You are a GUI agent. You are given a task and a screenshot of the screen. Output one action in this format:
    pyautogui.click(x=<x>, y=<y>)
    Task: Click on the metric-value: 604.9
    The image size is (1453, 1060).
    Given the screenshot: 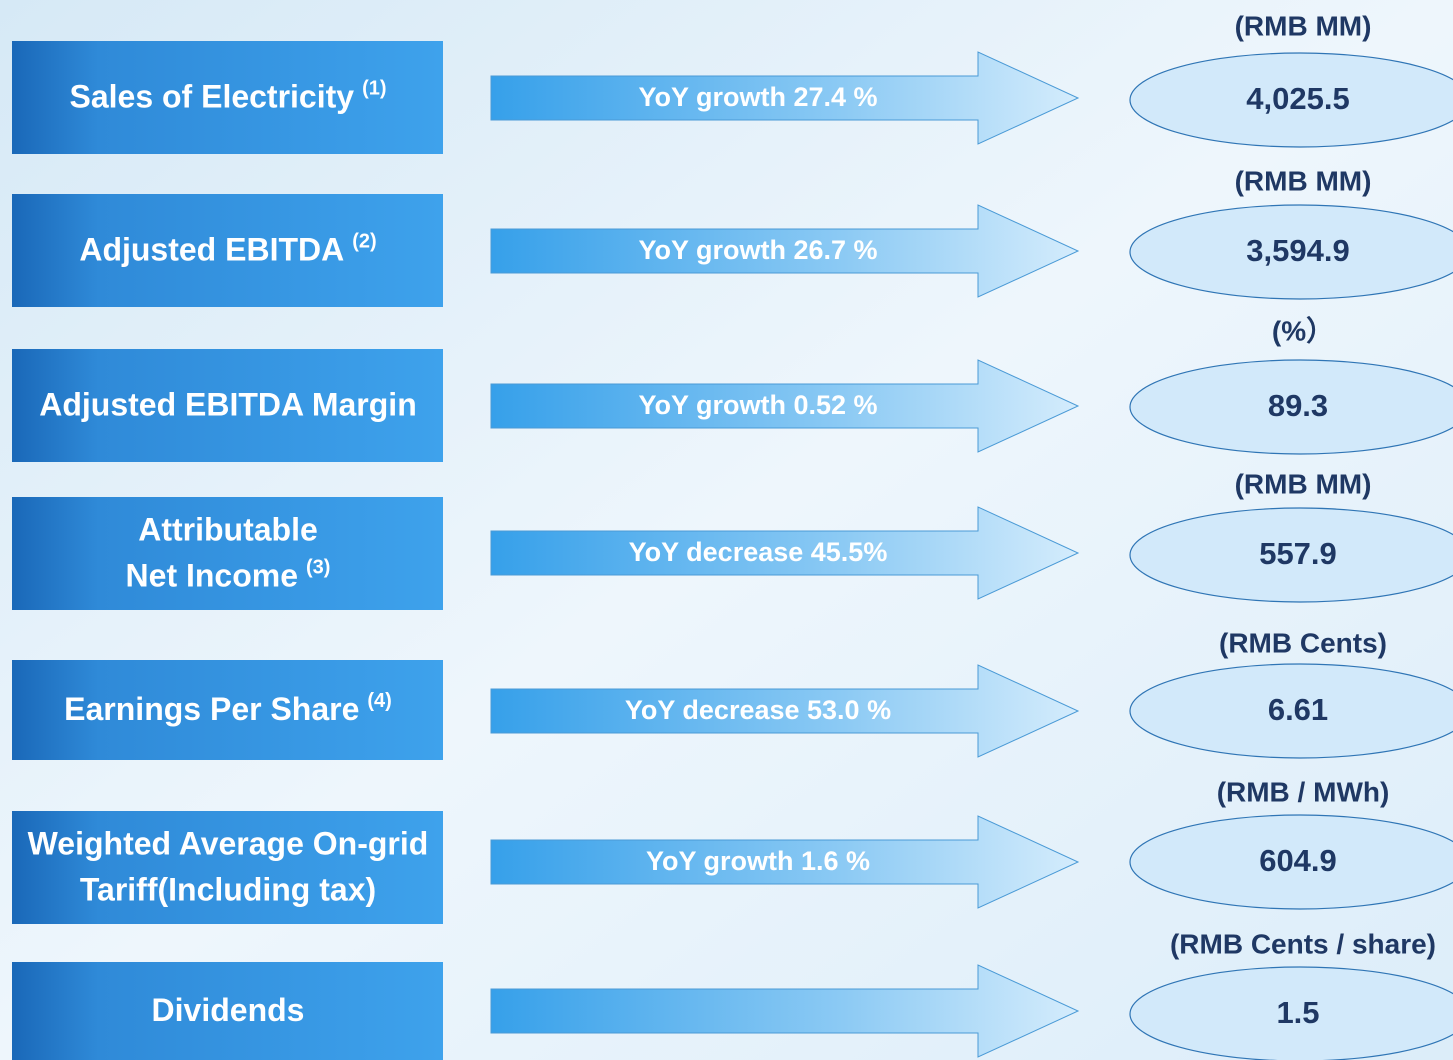 What is the action you would take?
    pyautogui.click(x=1298, y=860)
    